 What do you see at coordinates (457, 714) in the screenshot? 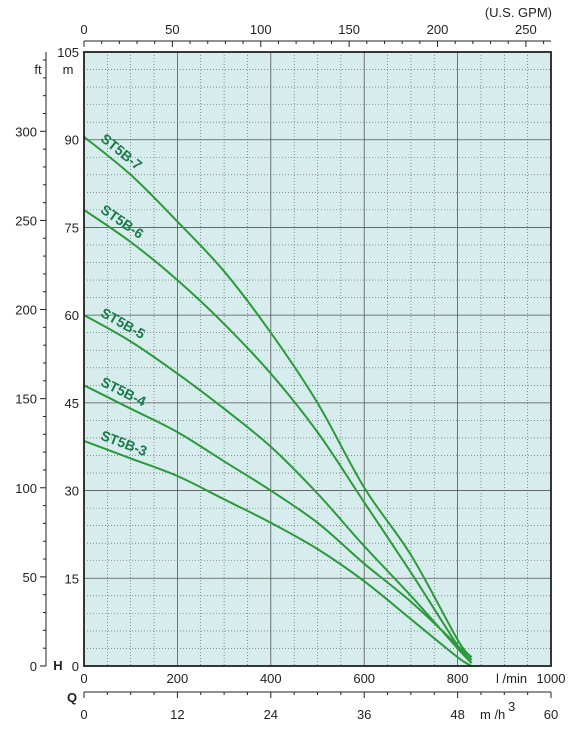
I see `m3h-tick-label: 48` at bounding box center [457, 714].